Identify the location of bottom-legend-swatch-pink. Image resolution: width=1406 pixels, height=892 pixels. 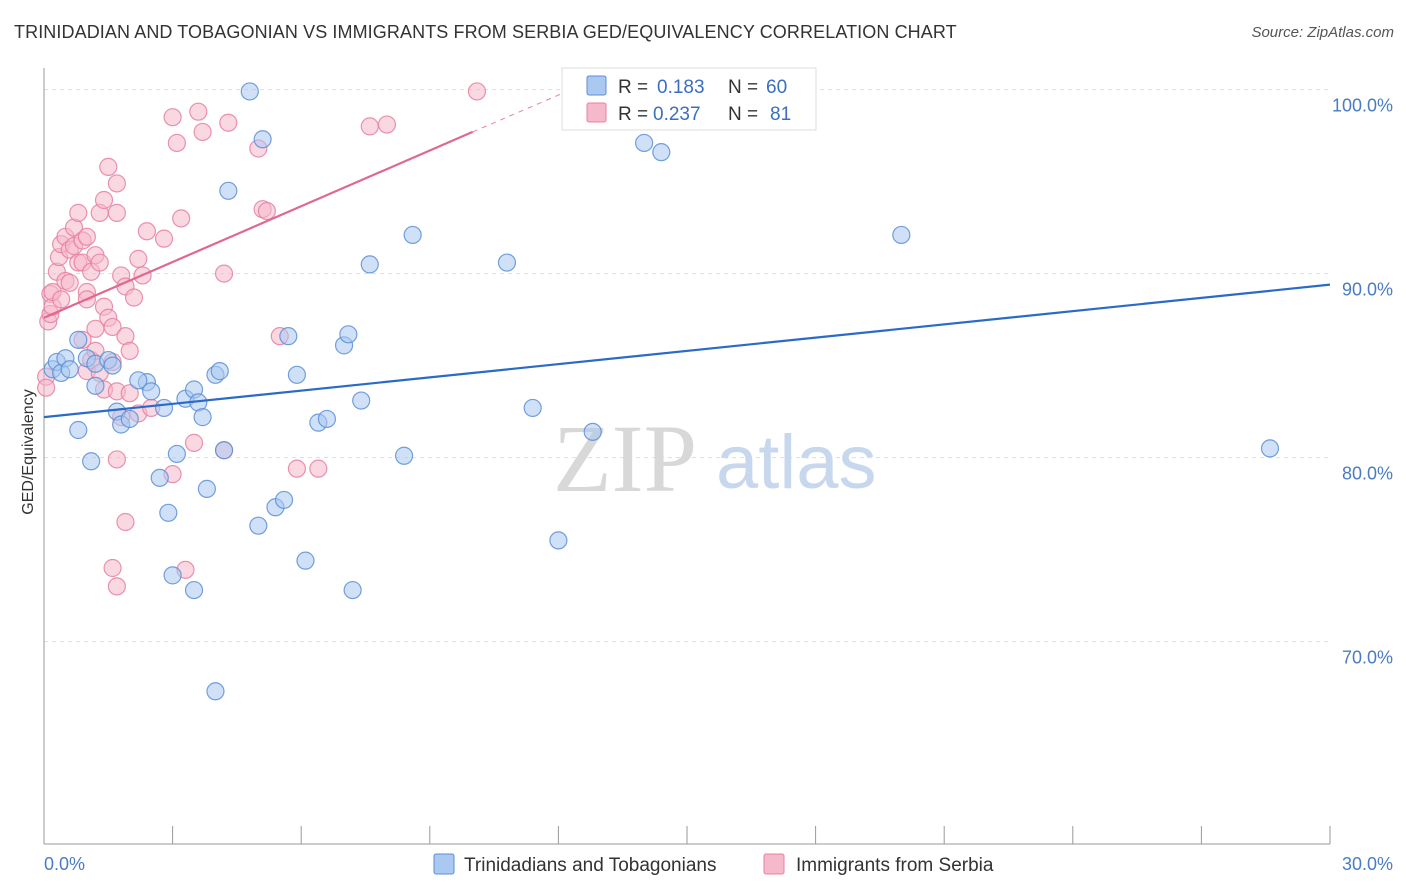
(774, 864).